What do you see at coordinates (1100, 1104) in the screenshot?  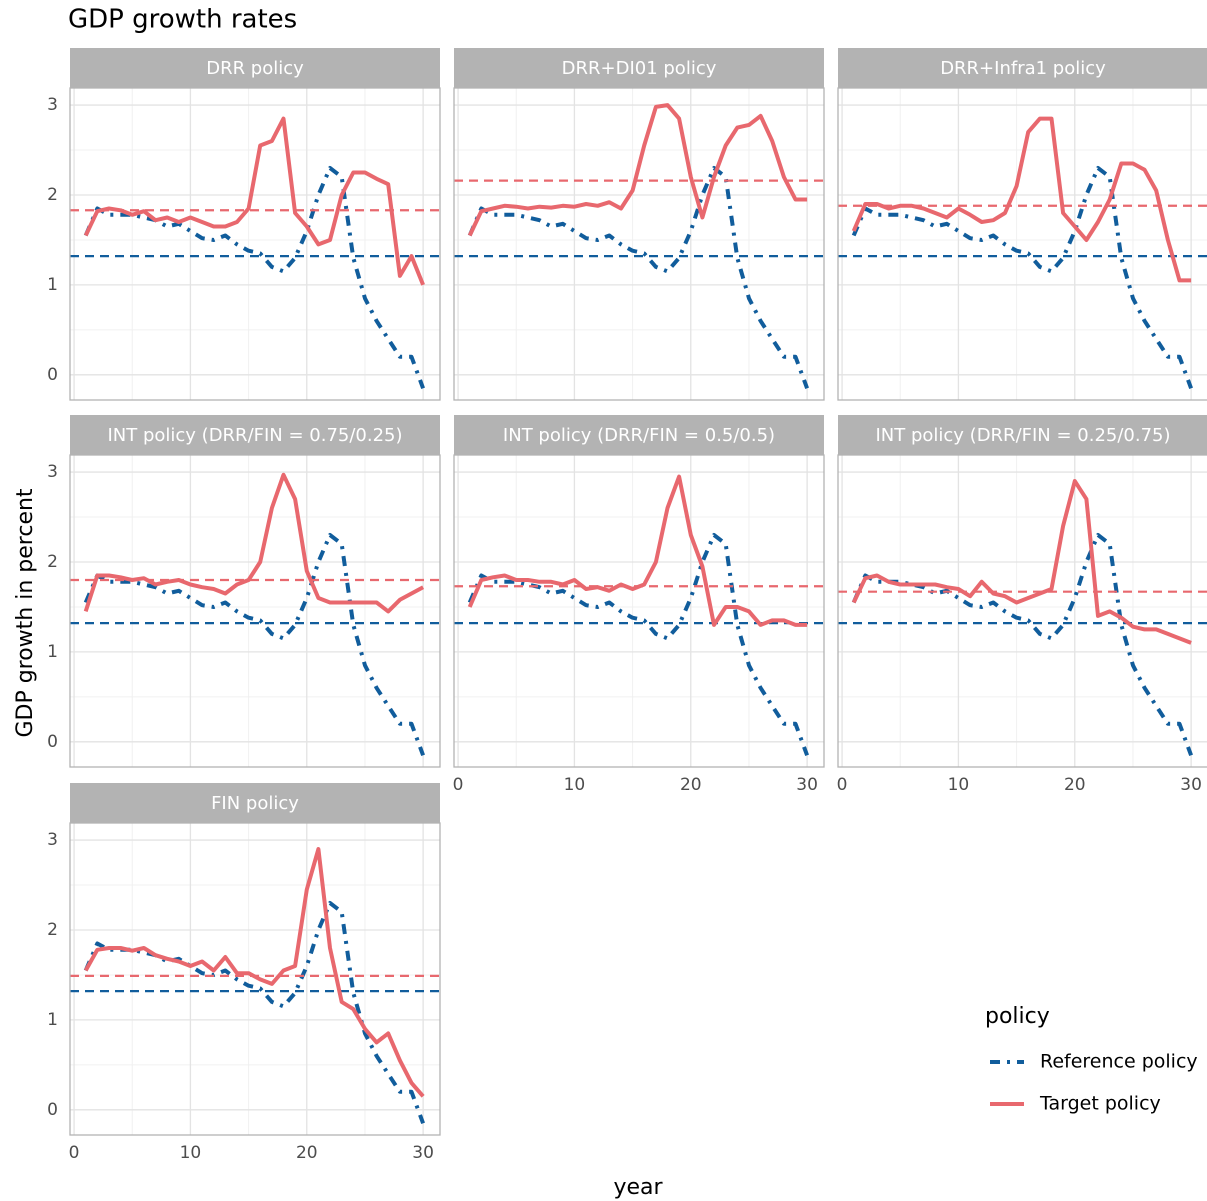 I see `legend-label: Target policy` at bounding box center [1100, 1104].